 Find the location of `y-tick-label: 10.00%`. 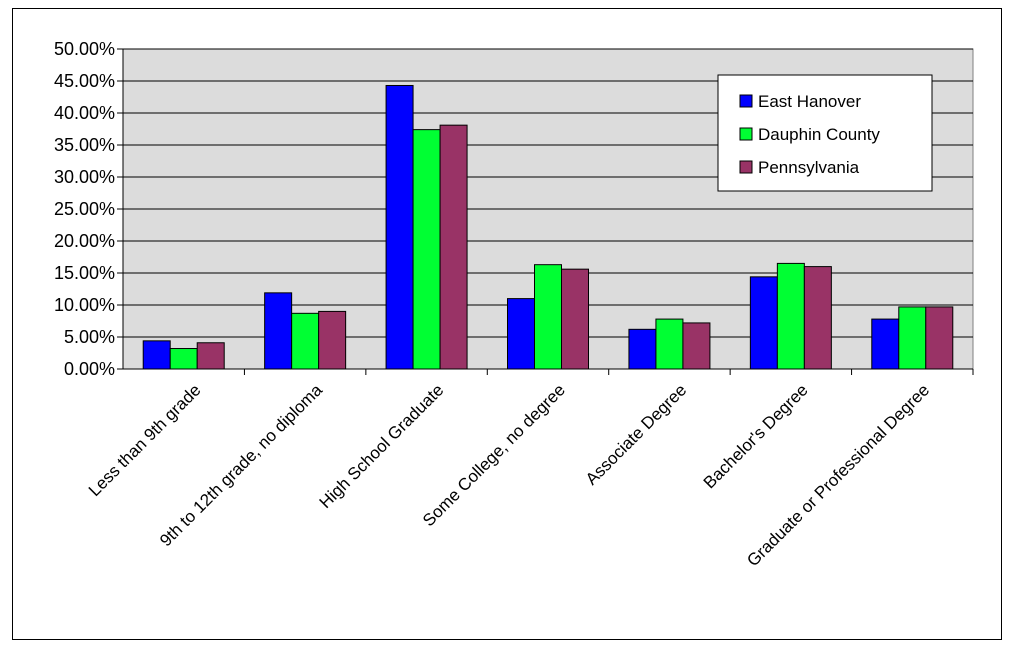

y-tick-label: 10.00% is located at coordinates (84, 305).